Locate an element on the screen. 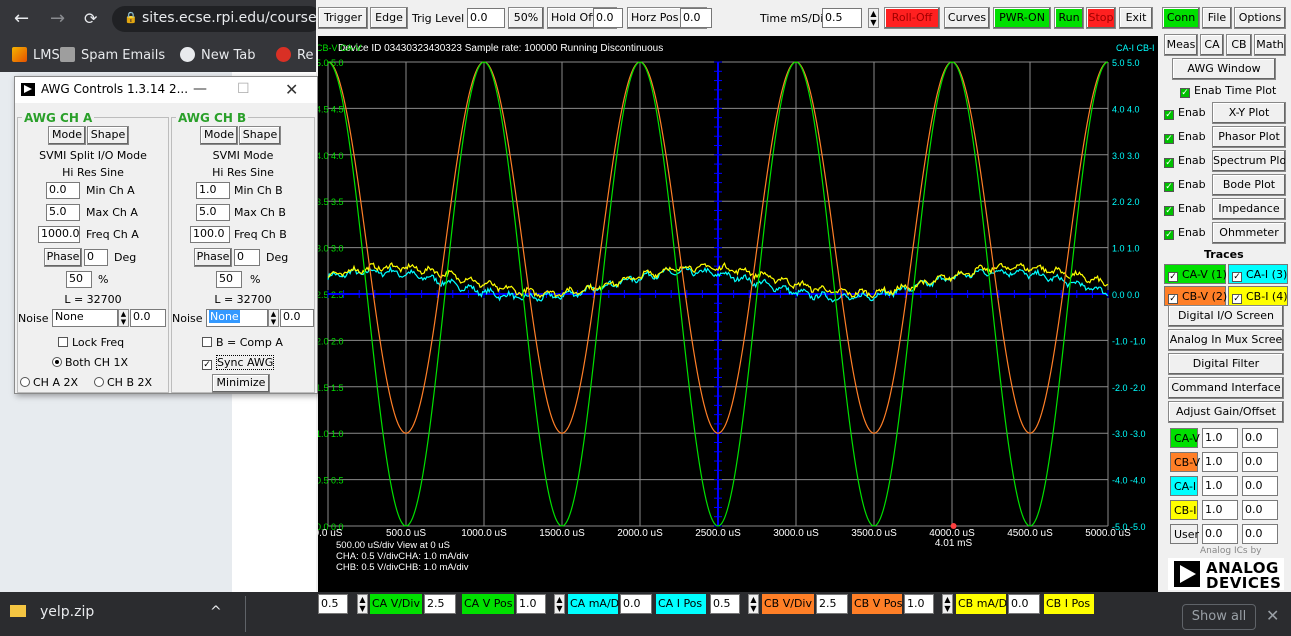 The image size is (1291, 636). close-icon: ✕ is located at coordinates (292, 89).